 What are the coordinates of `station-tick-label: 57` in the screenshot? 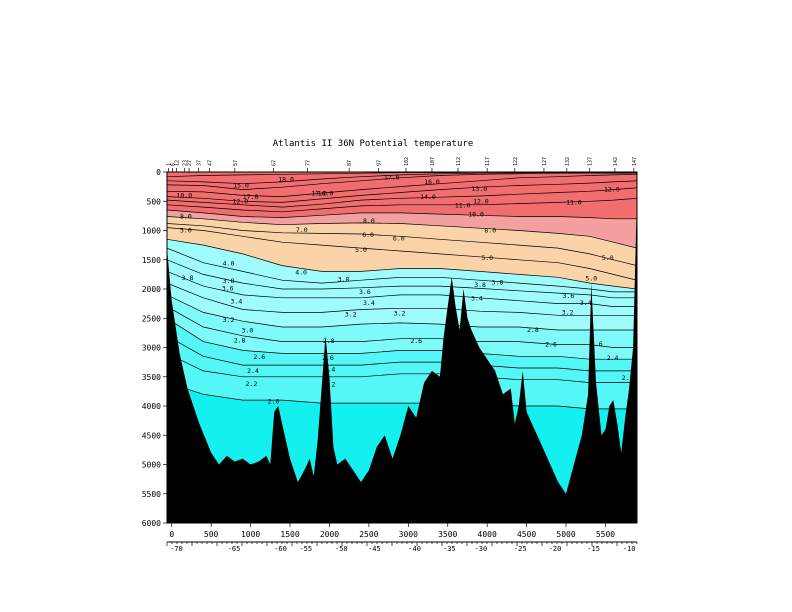 It's located at (236, 163).